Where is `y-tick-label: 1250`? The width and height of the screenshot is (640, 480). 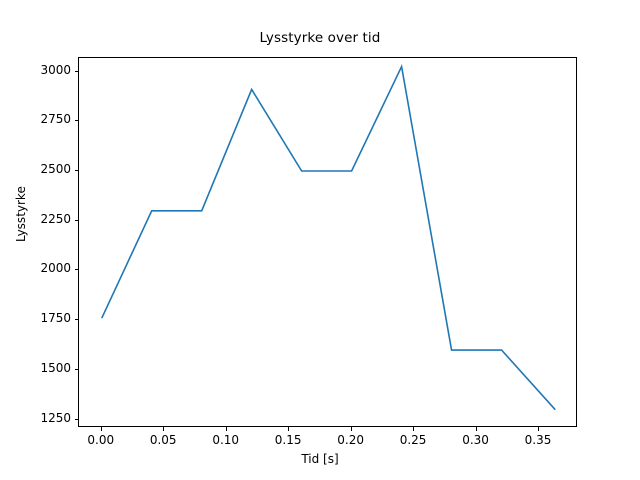
y-tick-label: 1250 is located at coordinates (55, 417).